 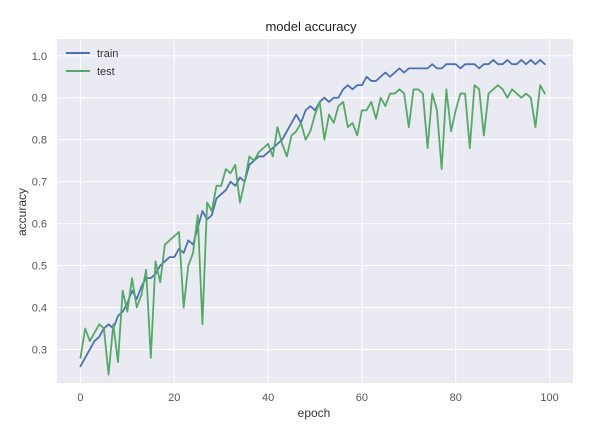 I want to click on x-tick-label: 60, so click(x=362, y=398).